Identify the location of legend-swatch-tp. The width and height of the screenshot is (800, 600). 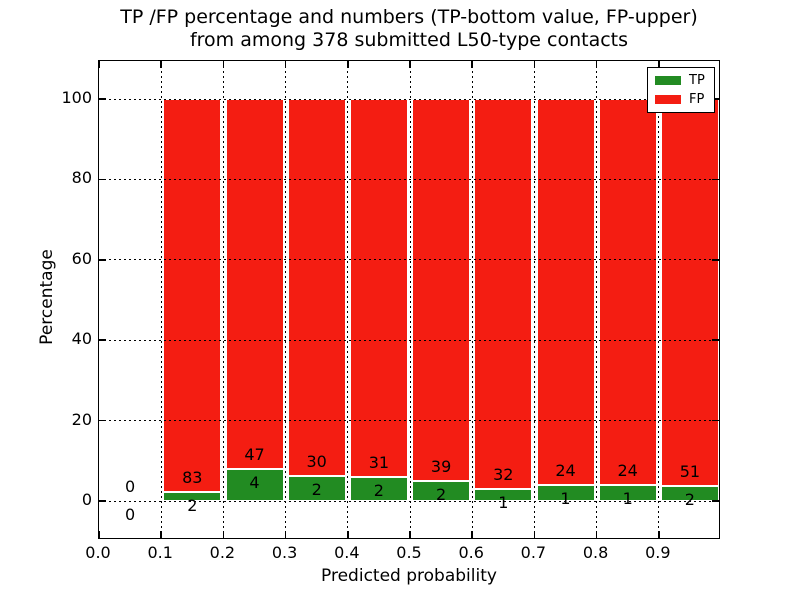
(668, 80).